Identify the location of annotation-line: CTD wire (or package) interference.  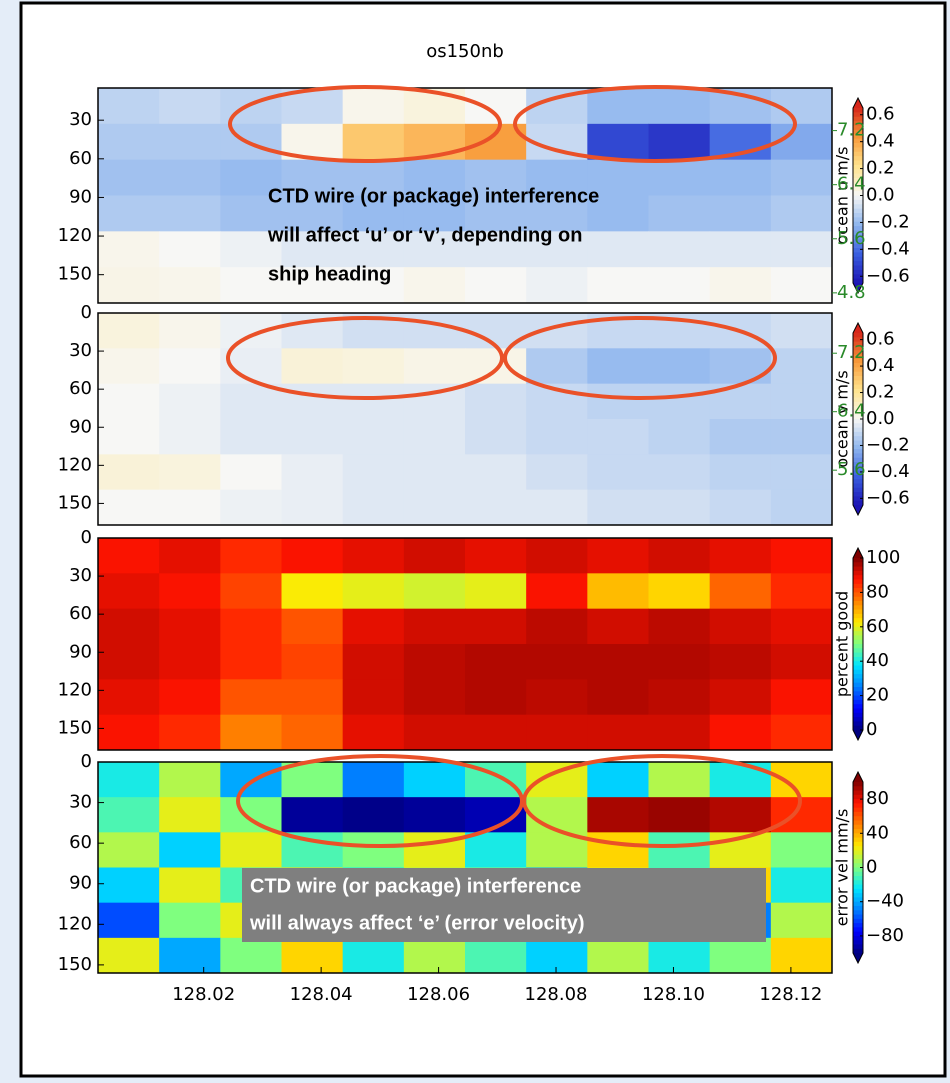
(433, 196).